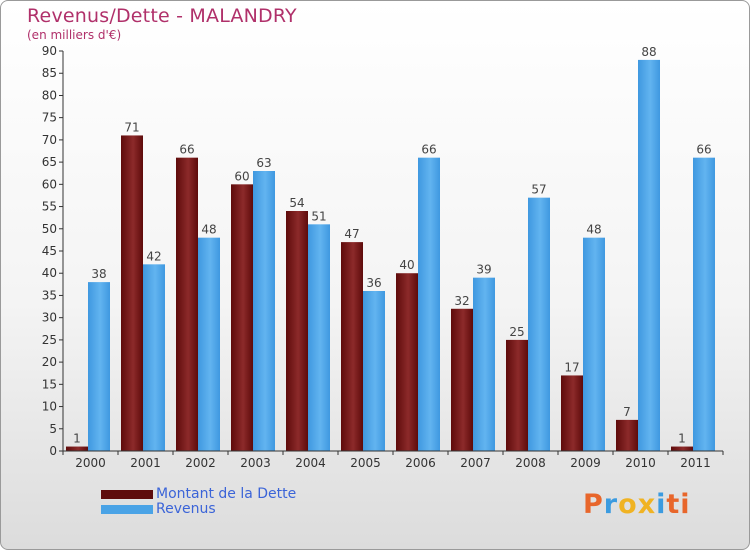 The width and height of the screenshot is (750, 550). What do you see at coordinates (628, 504) in the screenshot?
I see `logo-letter: o` at bounding box center [628, 504].